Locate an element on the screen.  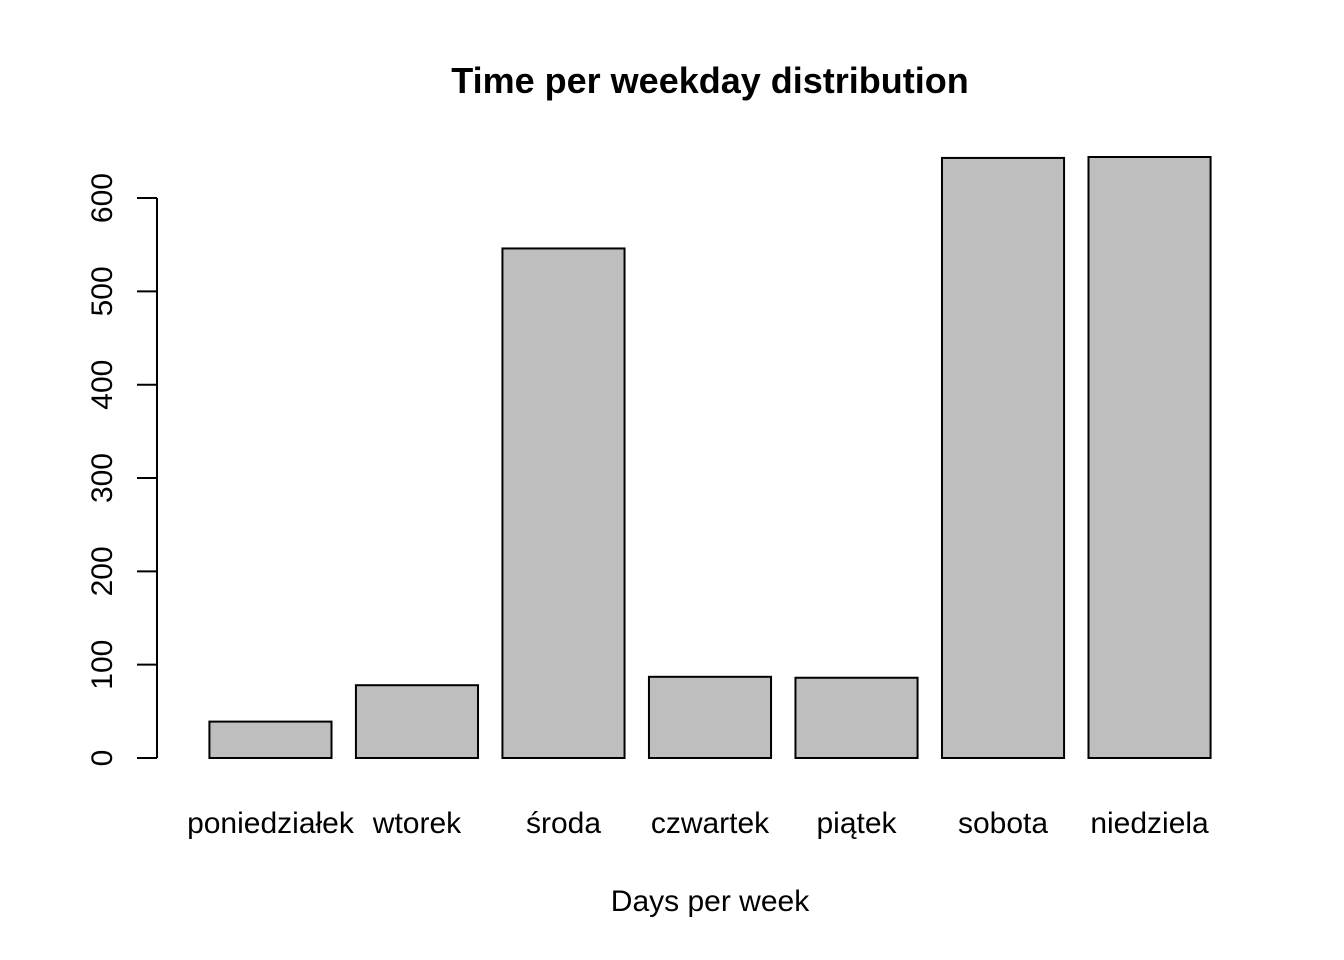
y-tick-label: 100 is located at coordinates (102, 665).